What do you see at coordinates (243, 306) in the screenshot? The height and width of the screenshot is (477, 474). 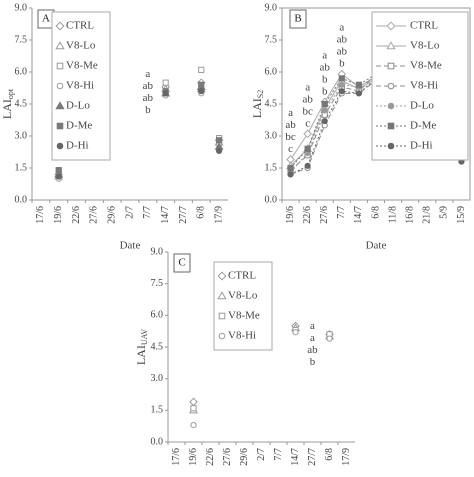 I see `legend: CTRL V8-Lo V8-Me V8-Hi` at bounding box center [243, 306].